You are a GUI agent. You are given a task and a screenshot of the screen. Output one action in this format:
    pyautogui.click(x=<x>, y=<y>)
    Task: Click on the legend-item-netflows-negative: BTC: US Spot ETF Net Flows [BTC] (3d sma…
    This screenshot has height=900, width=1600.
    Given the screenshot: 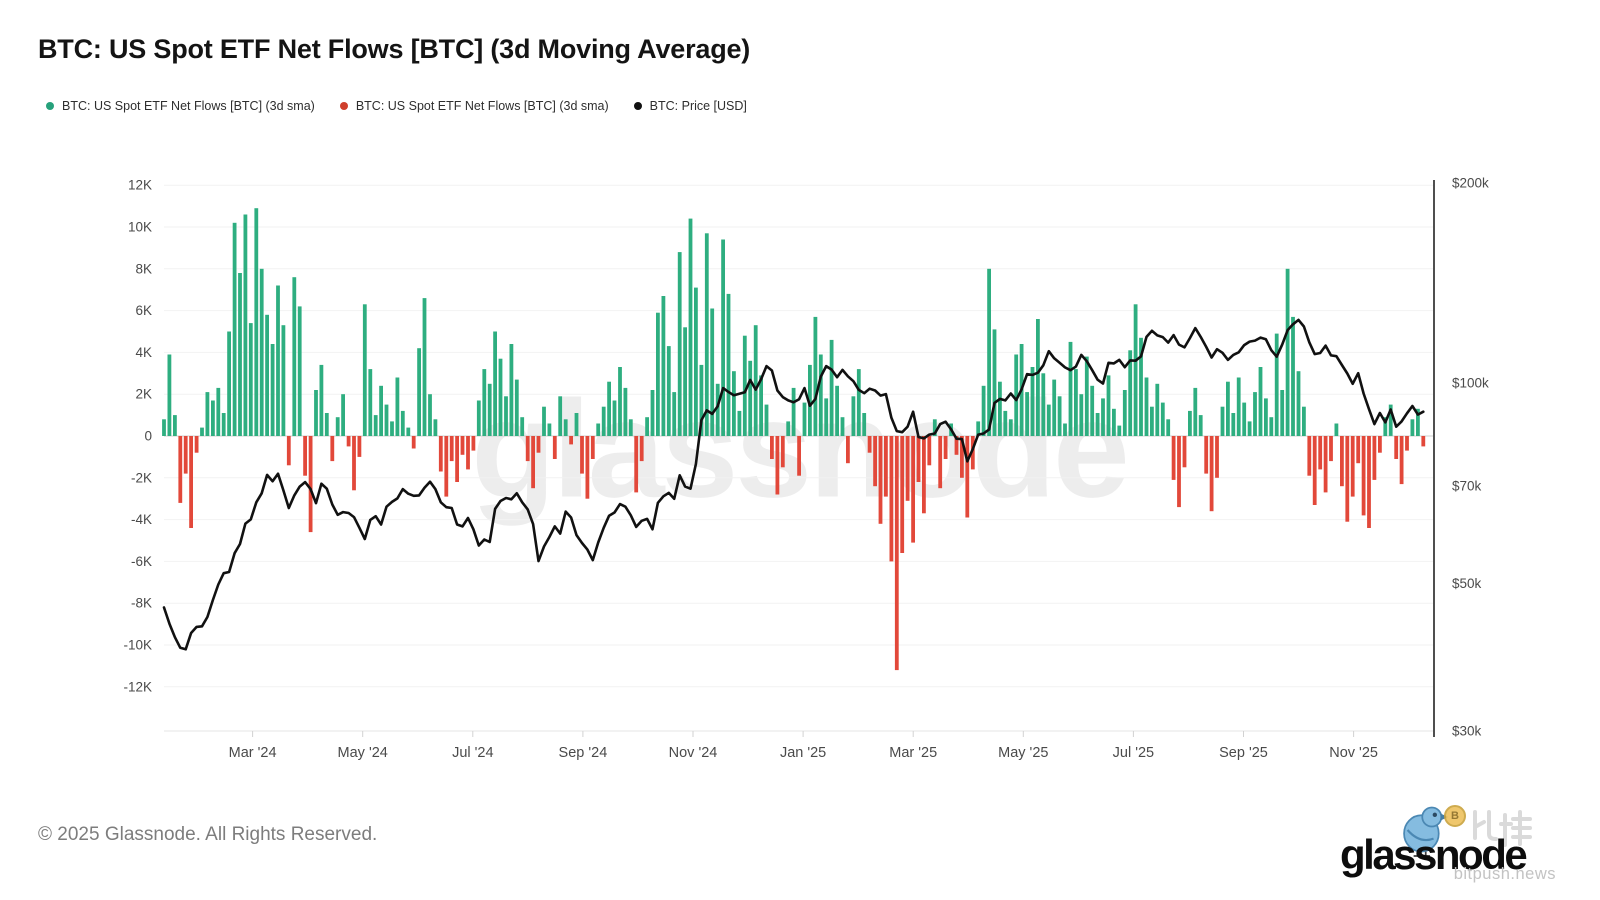 What is the action you would take?
    pyautogui.click(x=474, y=106)
    